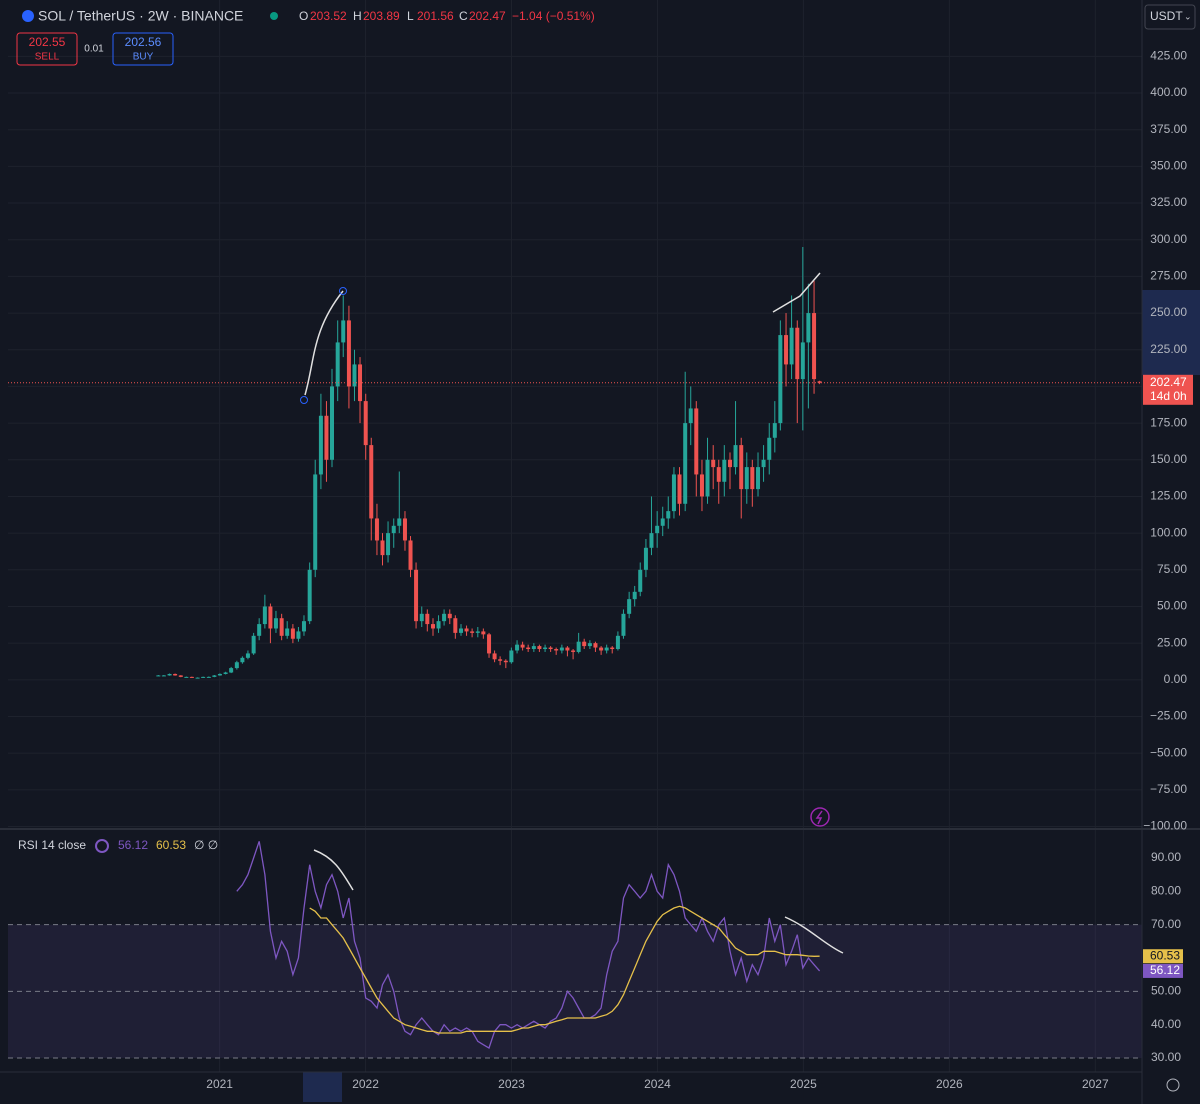 This screenshot has height=1104, width=1200. I want to click on y-tick-label: 25.00, so click(1172, 642).